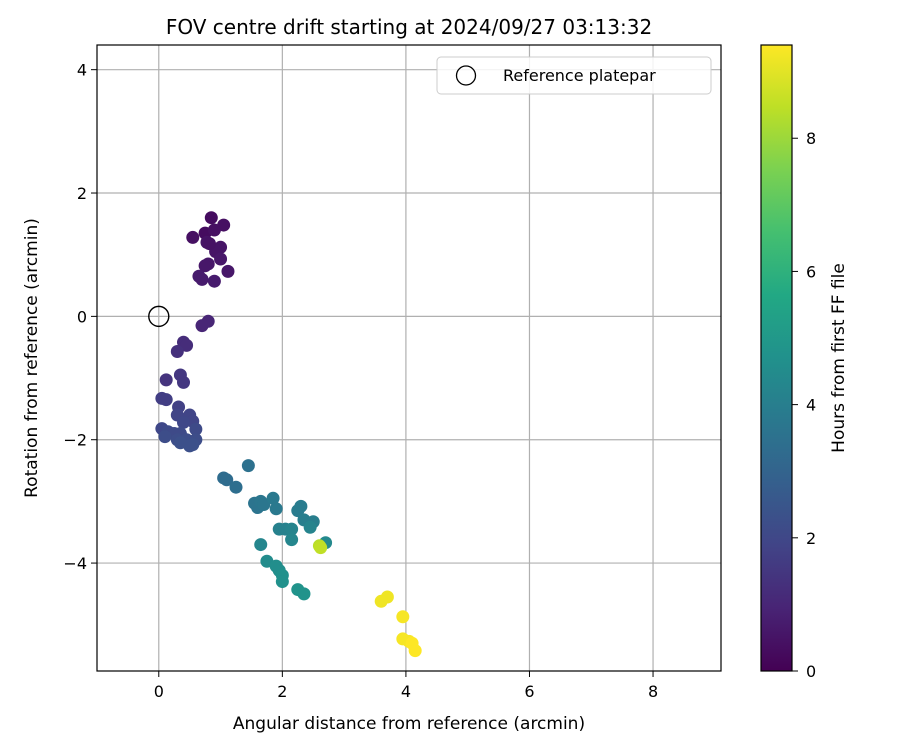 This screenshot has height=750, width=900. Describe the element at coordinates (406, 691) in the screenshot. I see `x-tick-label: 4` at that location.